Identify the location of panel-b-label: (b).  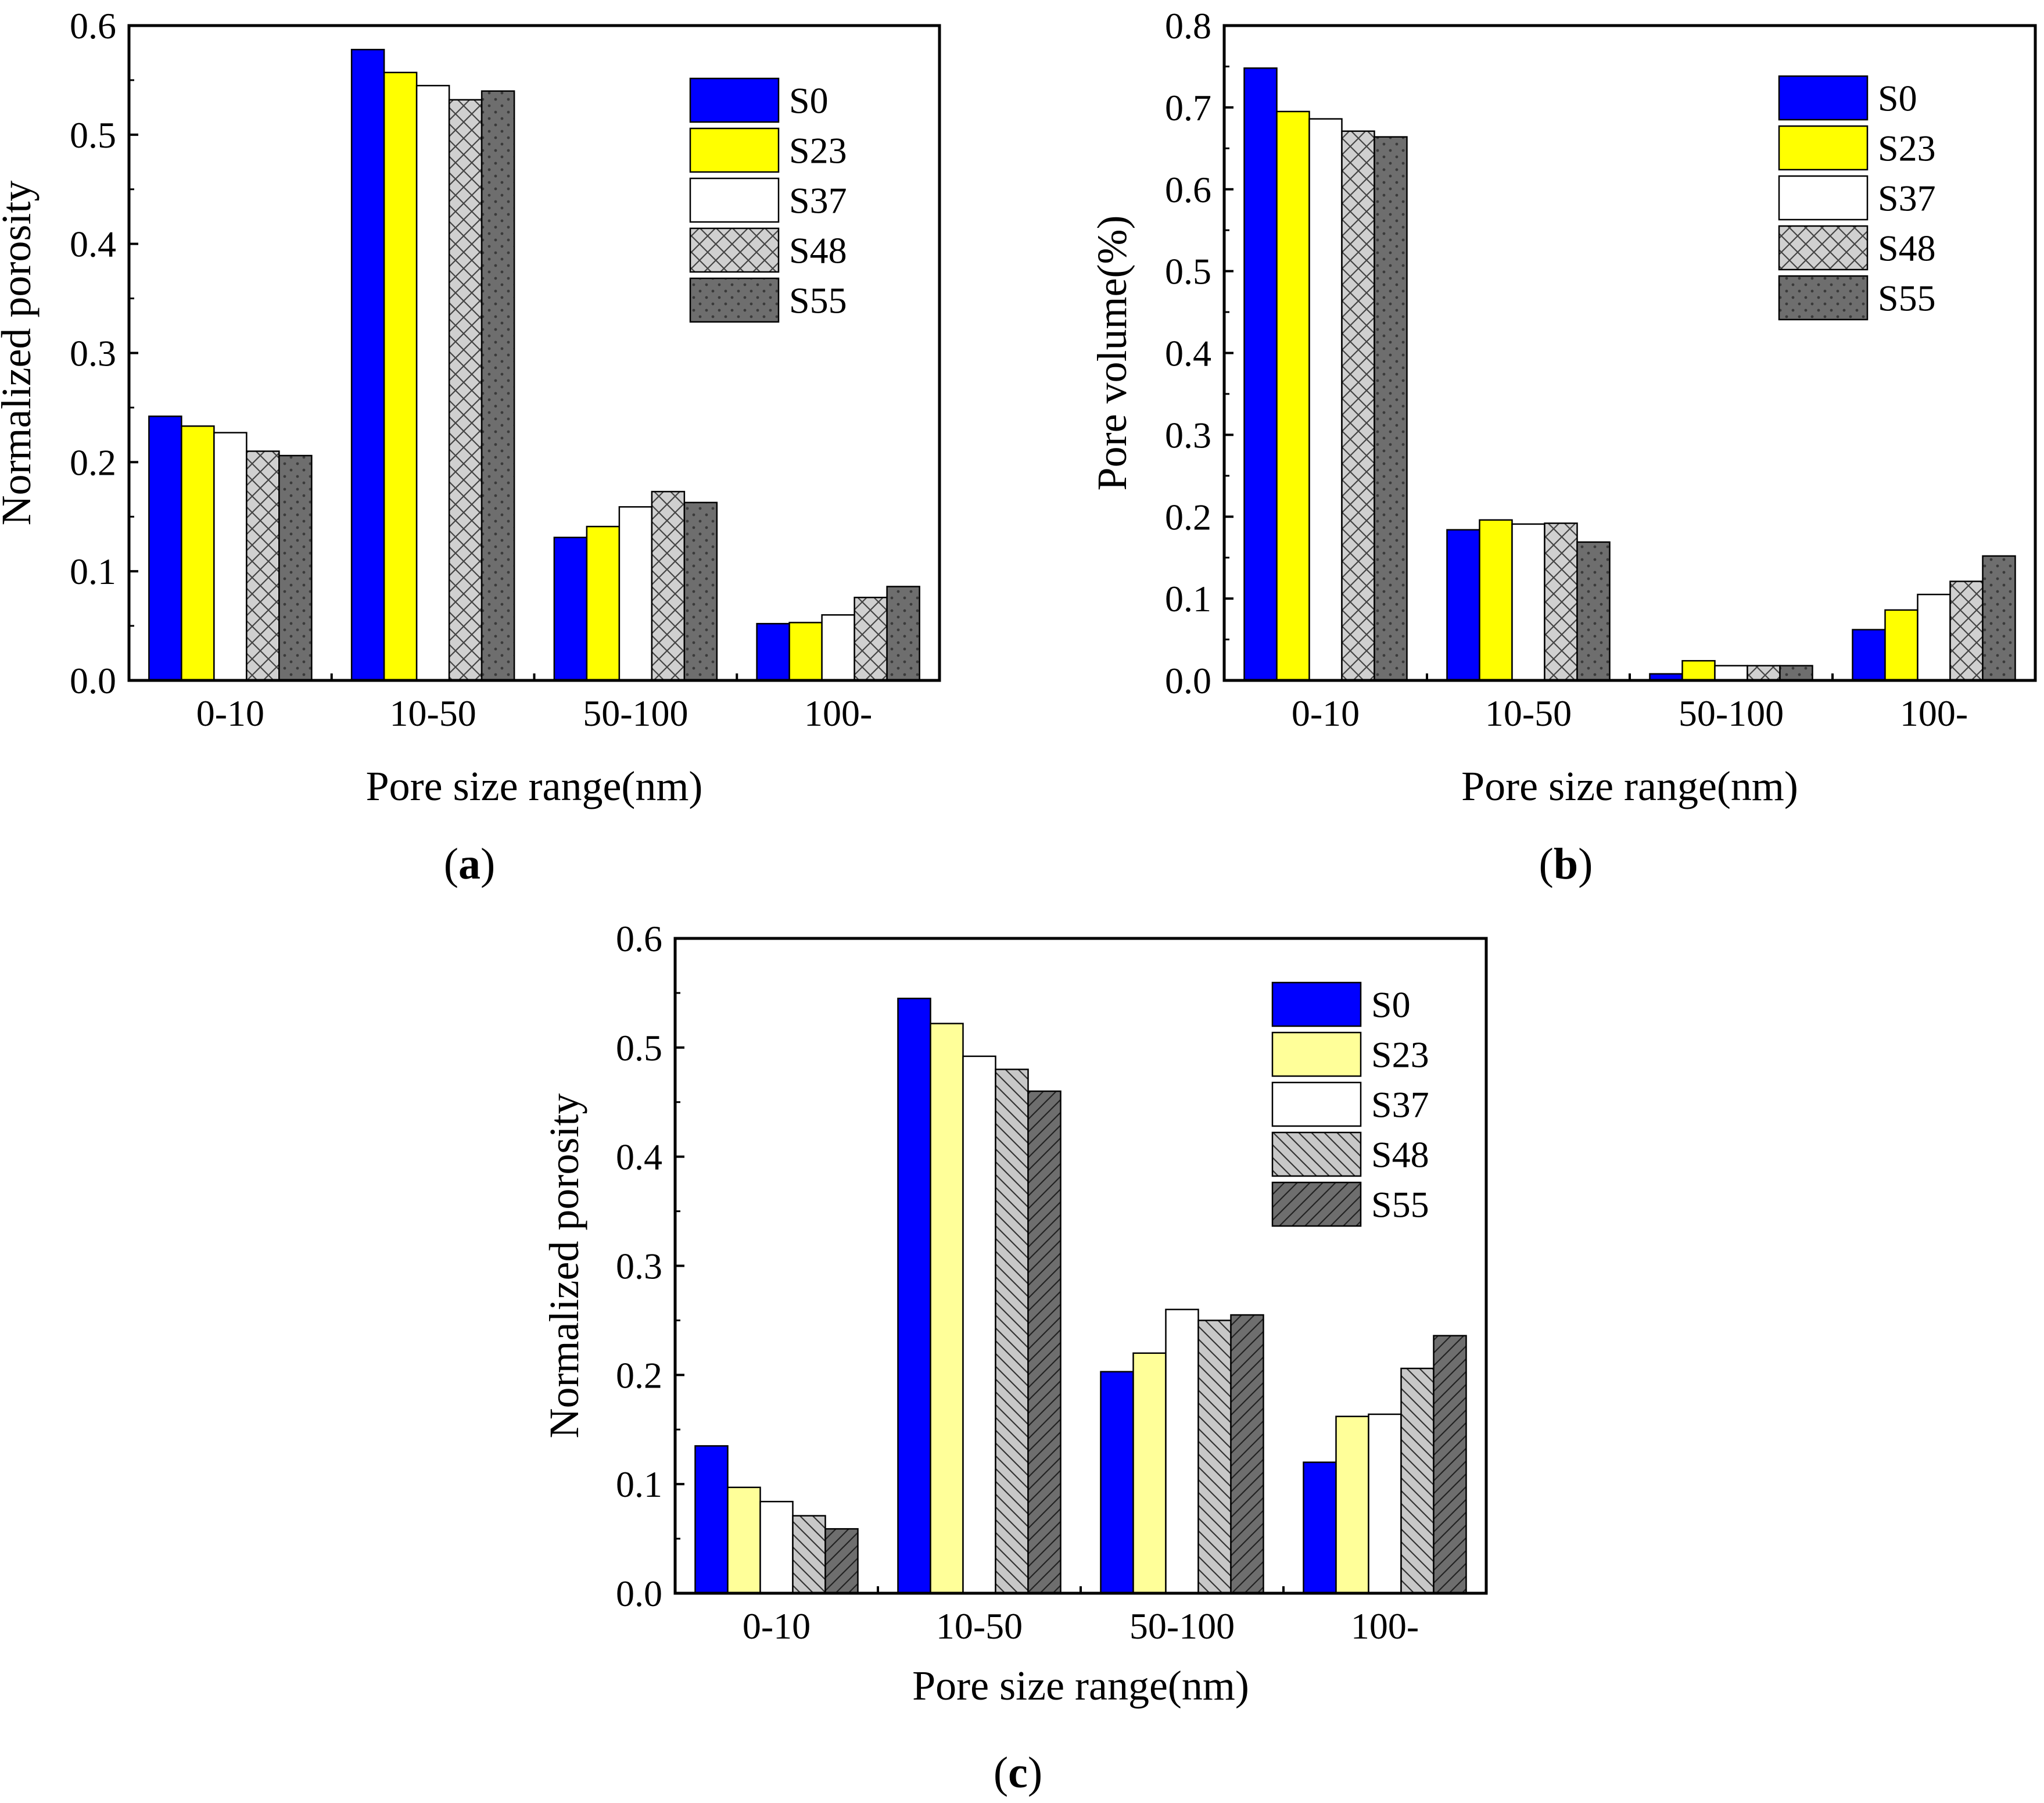
(1566, 864).